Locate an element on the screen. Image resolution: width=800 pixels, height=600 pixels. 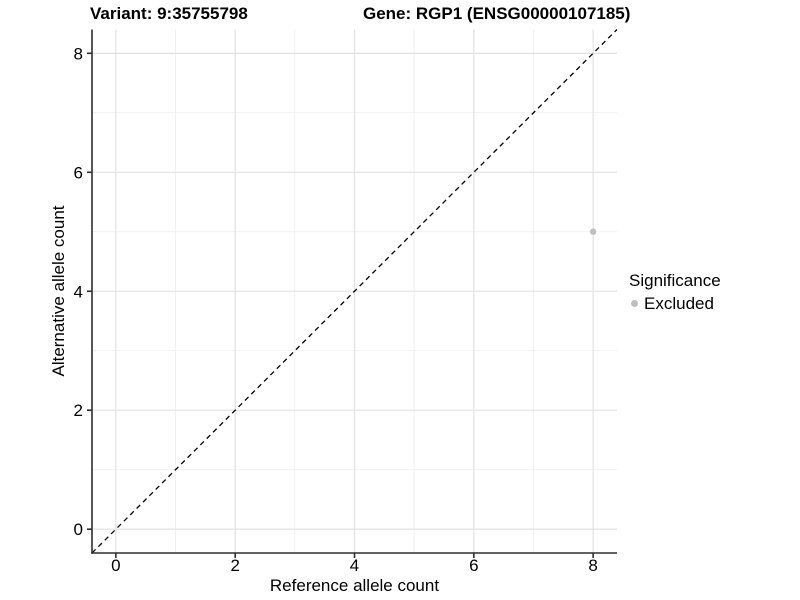
y-tick-label: 4 is located at coordinates (78, 291).